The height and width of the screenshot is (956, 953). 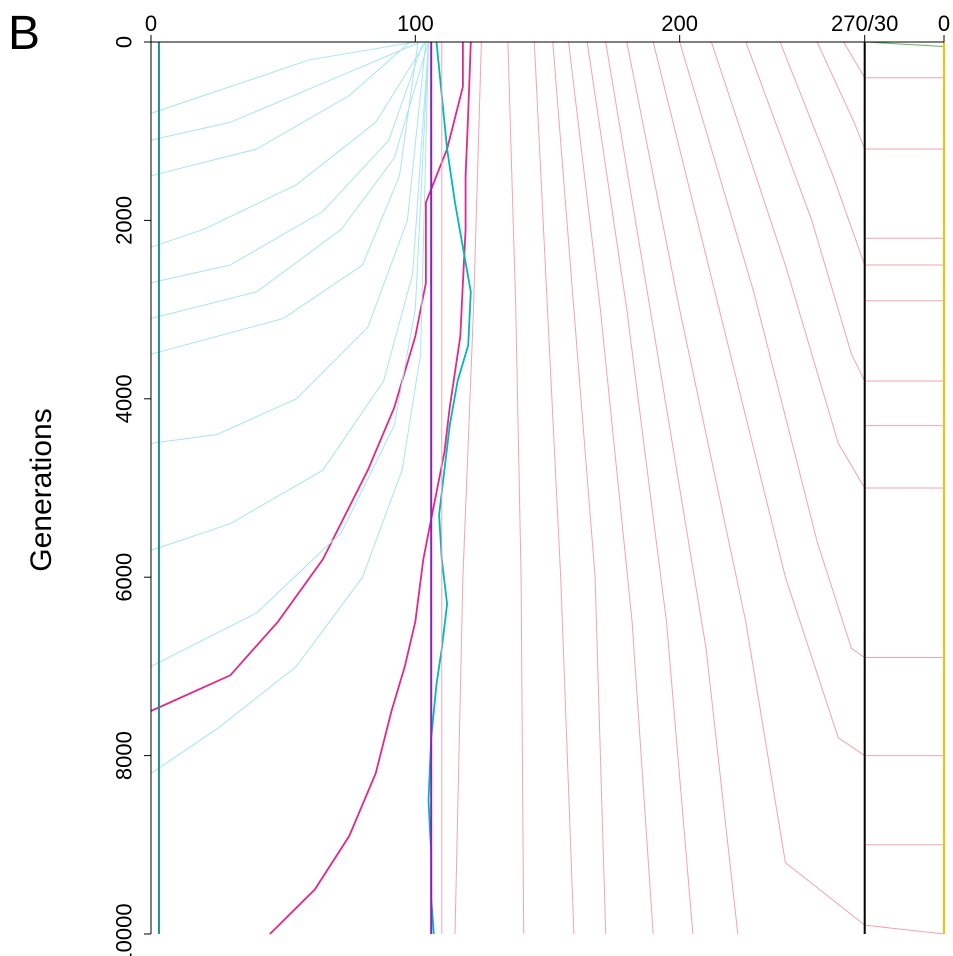 I want to click on panel-letter: B, so click(x=24, y=33).